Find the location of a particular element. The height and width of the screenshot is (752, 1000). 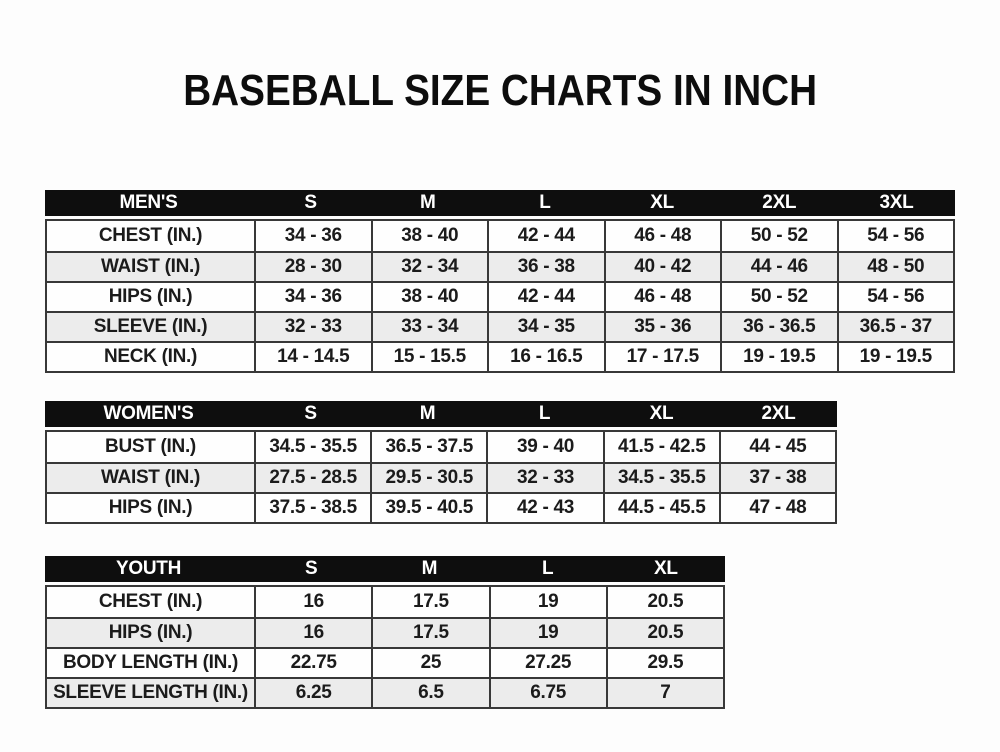

size-value-cell: 34.5 - 35.5 is located at coordinates (660, 478).